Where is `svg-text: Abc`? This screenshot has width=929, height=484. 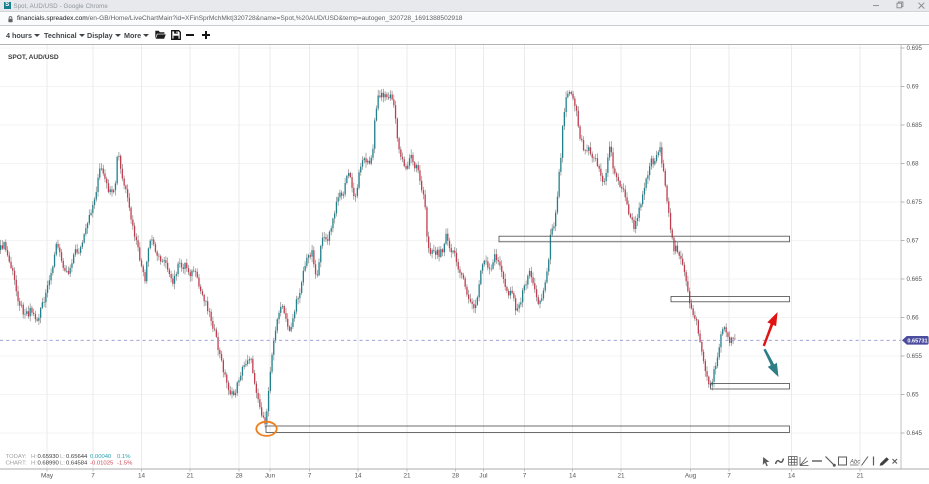
svg-text: Abc is located at coordinates (854, 463).